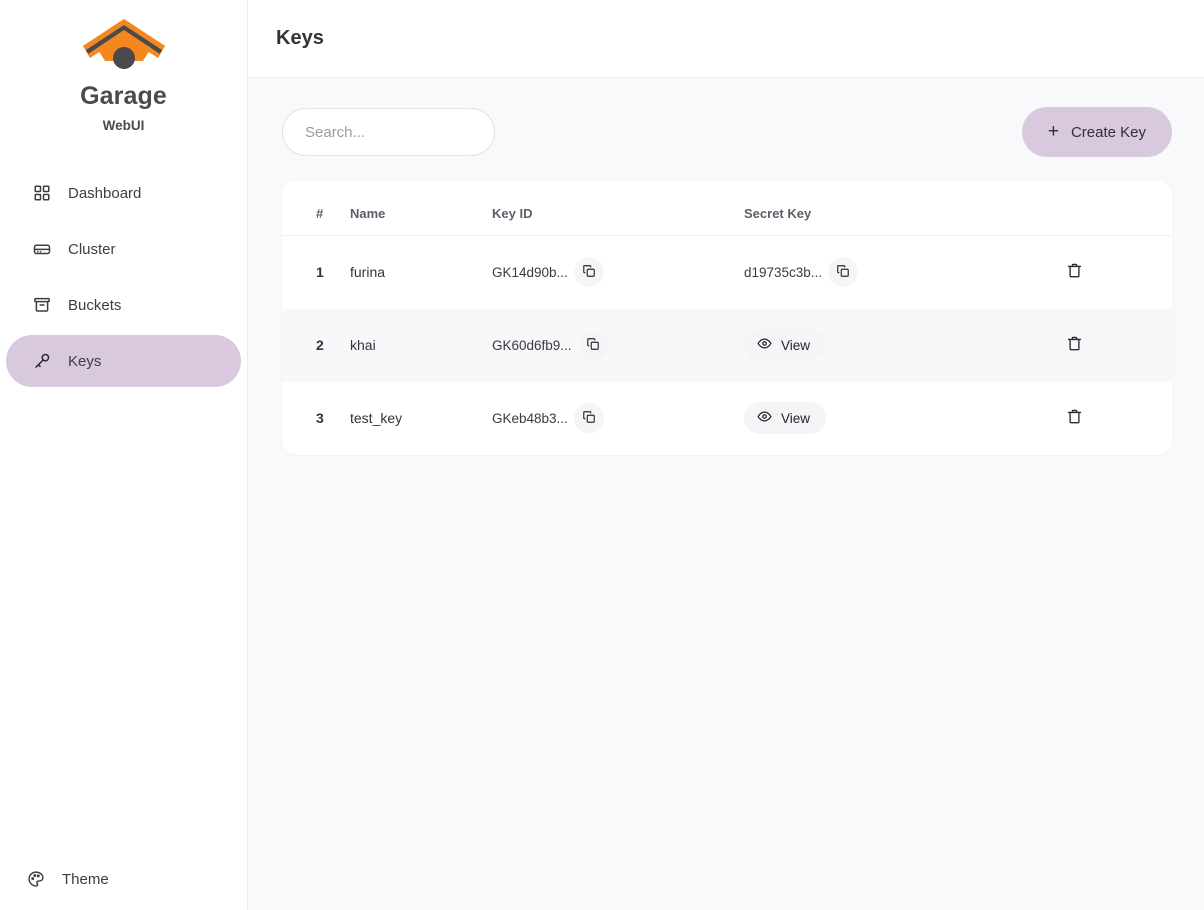  I want to click on row-name: test_key, so click(376, 418).